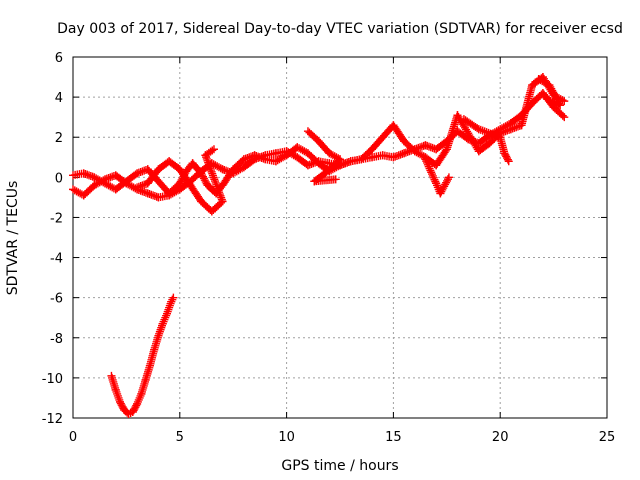  What do you see at coordinates (59, 178) in the screenshot?
I see `y-tick-label: 0` at bounding box center [59, 178].